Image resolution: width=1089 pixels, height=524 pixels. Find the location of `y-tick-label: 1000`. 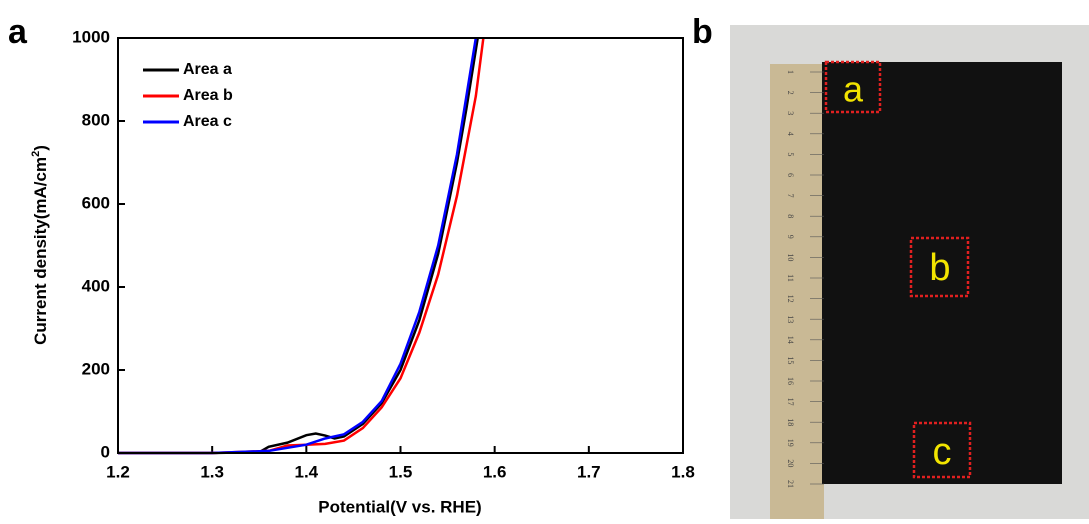

y-tick-label: 1000 is located at coordinates (91, 36).